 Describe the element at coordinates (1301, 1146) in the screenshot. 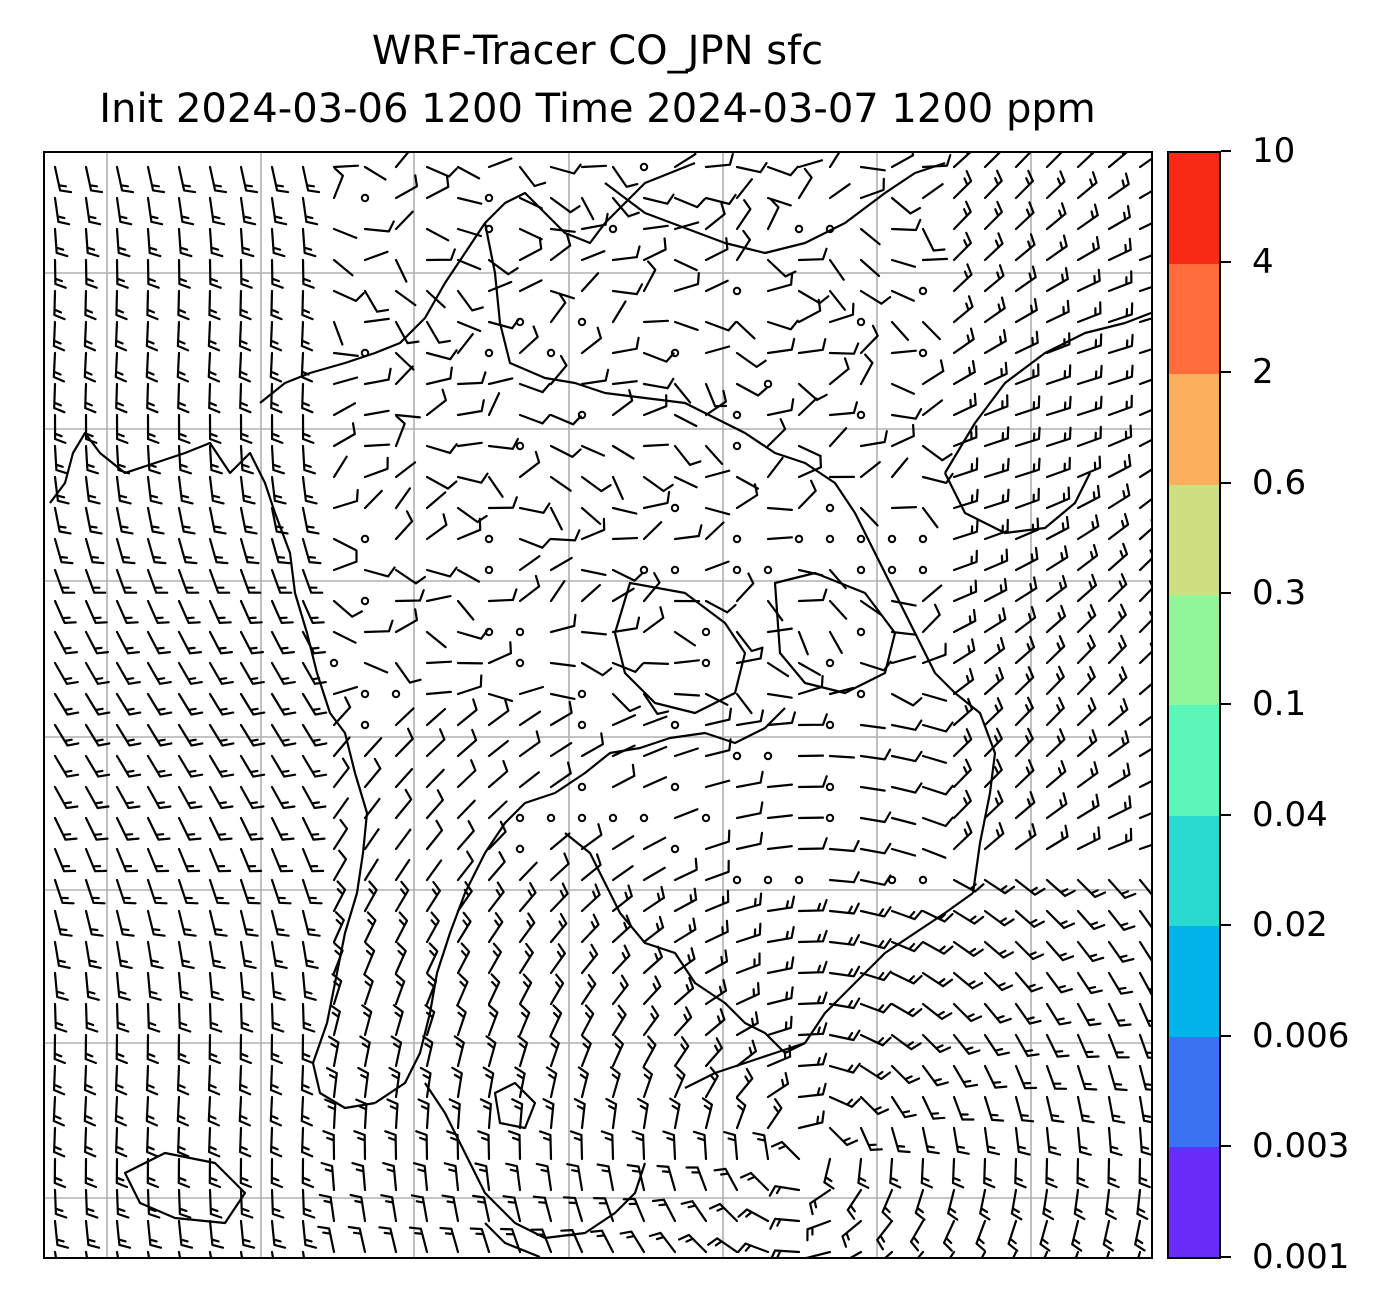

I see `colorbar-tick-label: 0.003` at that location.